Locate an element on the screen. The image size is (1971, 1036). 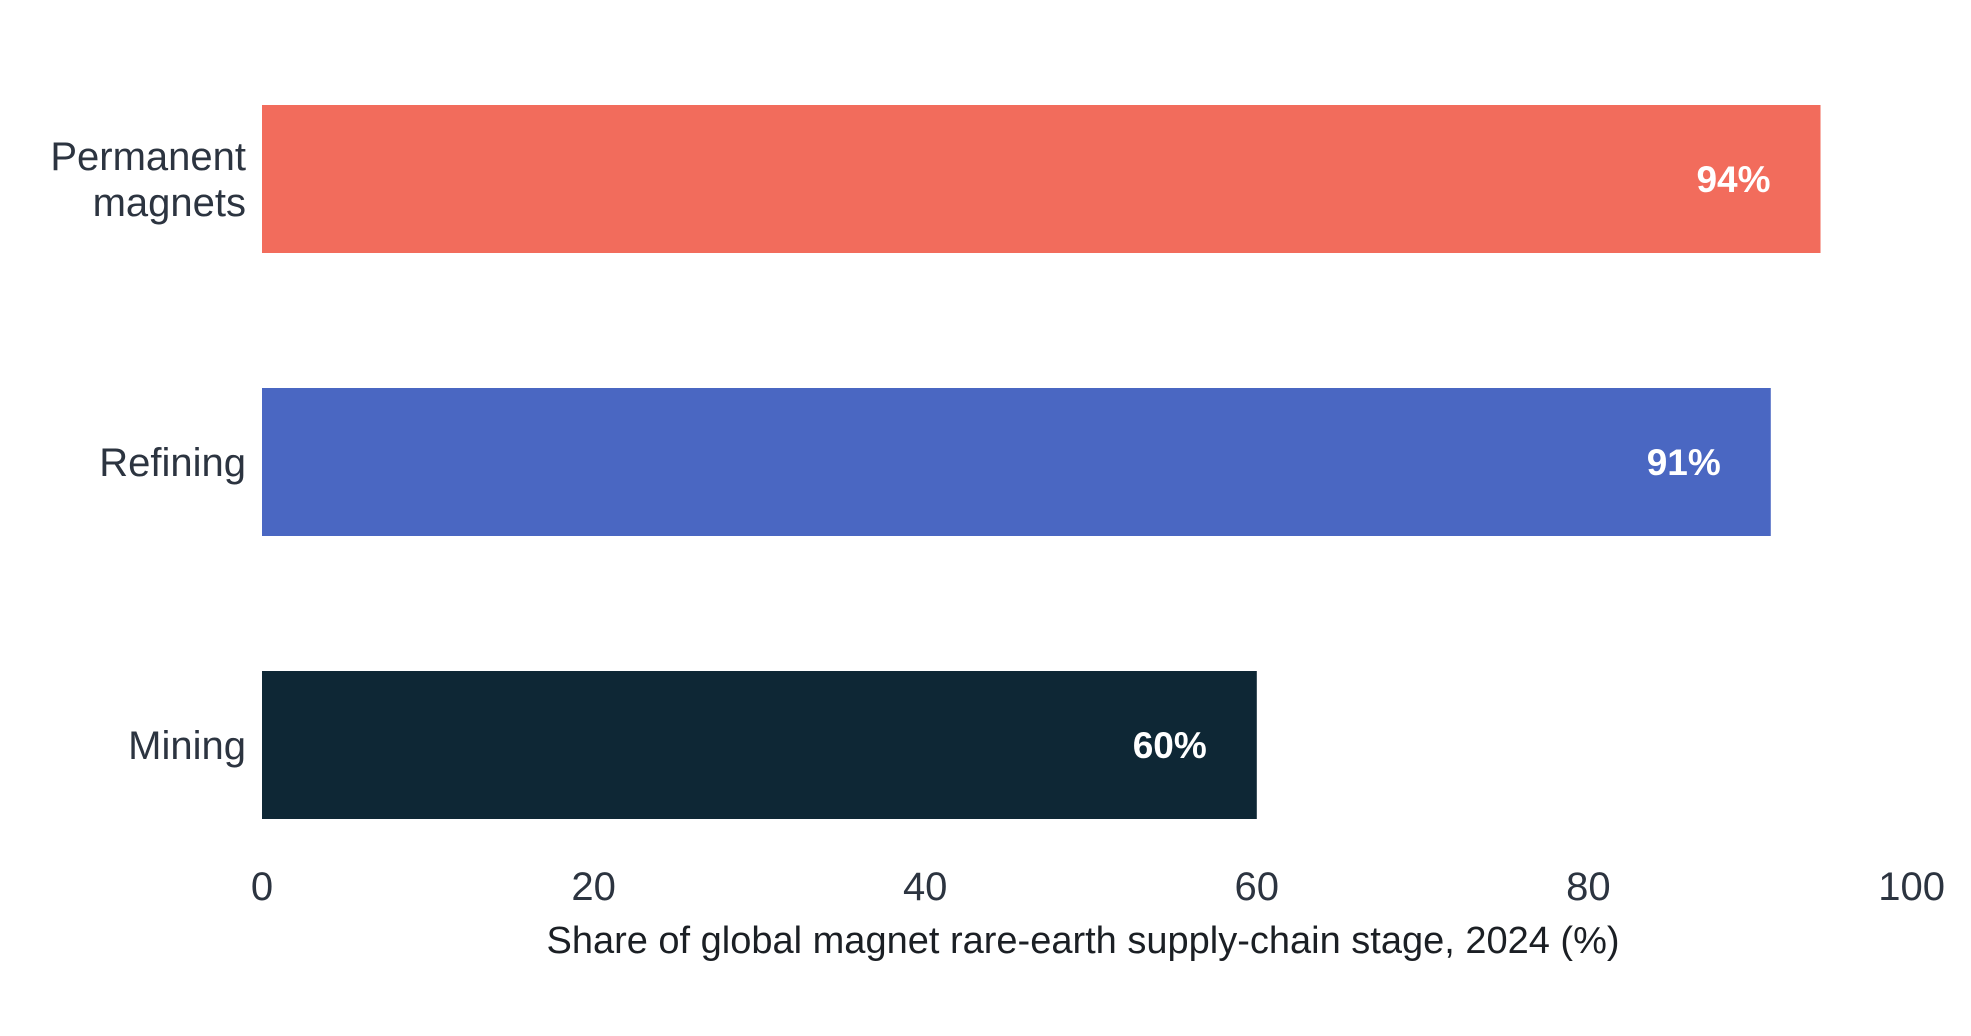
category-label-line: Refining is located at coordinates (172, 463).